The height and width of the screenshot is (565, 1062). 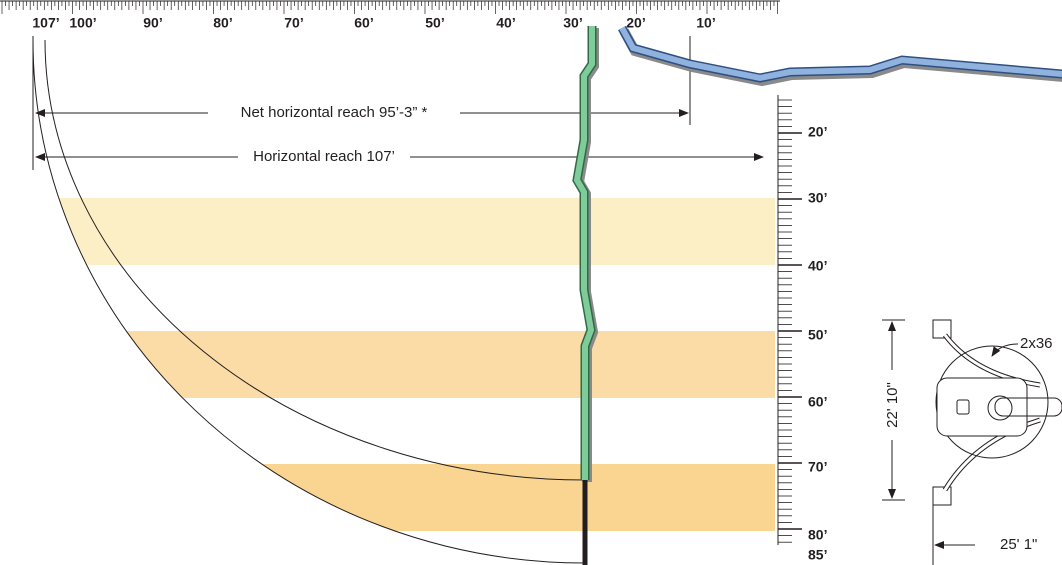 What do you see at coordinates (363, 23) in the screenshot?
I see `top-ruler-label: 60’` at bounding box center [363, 23].